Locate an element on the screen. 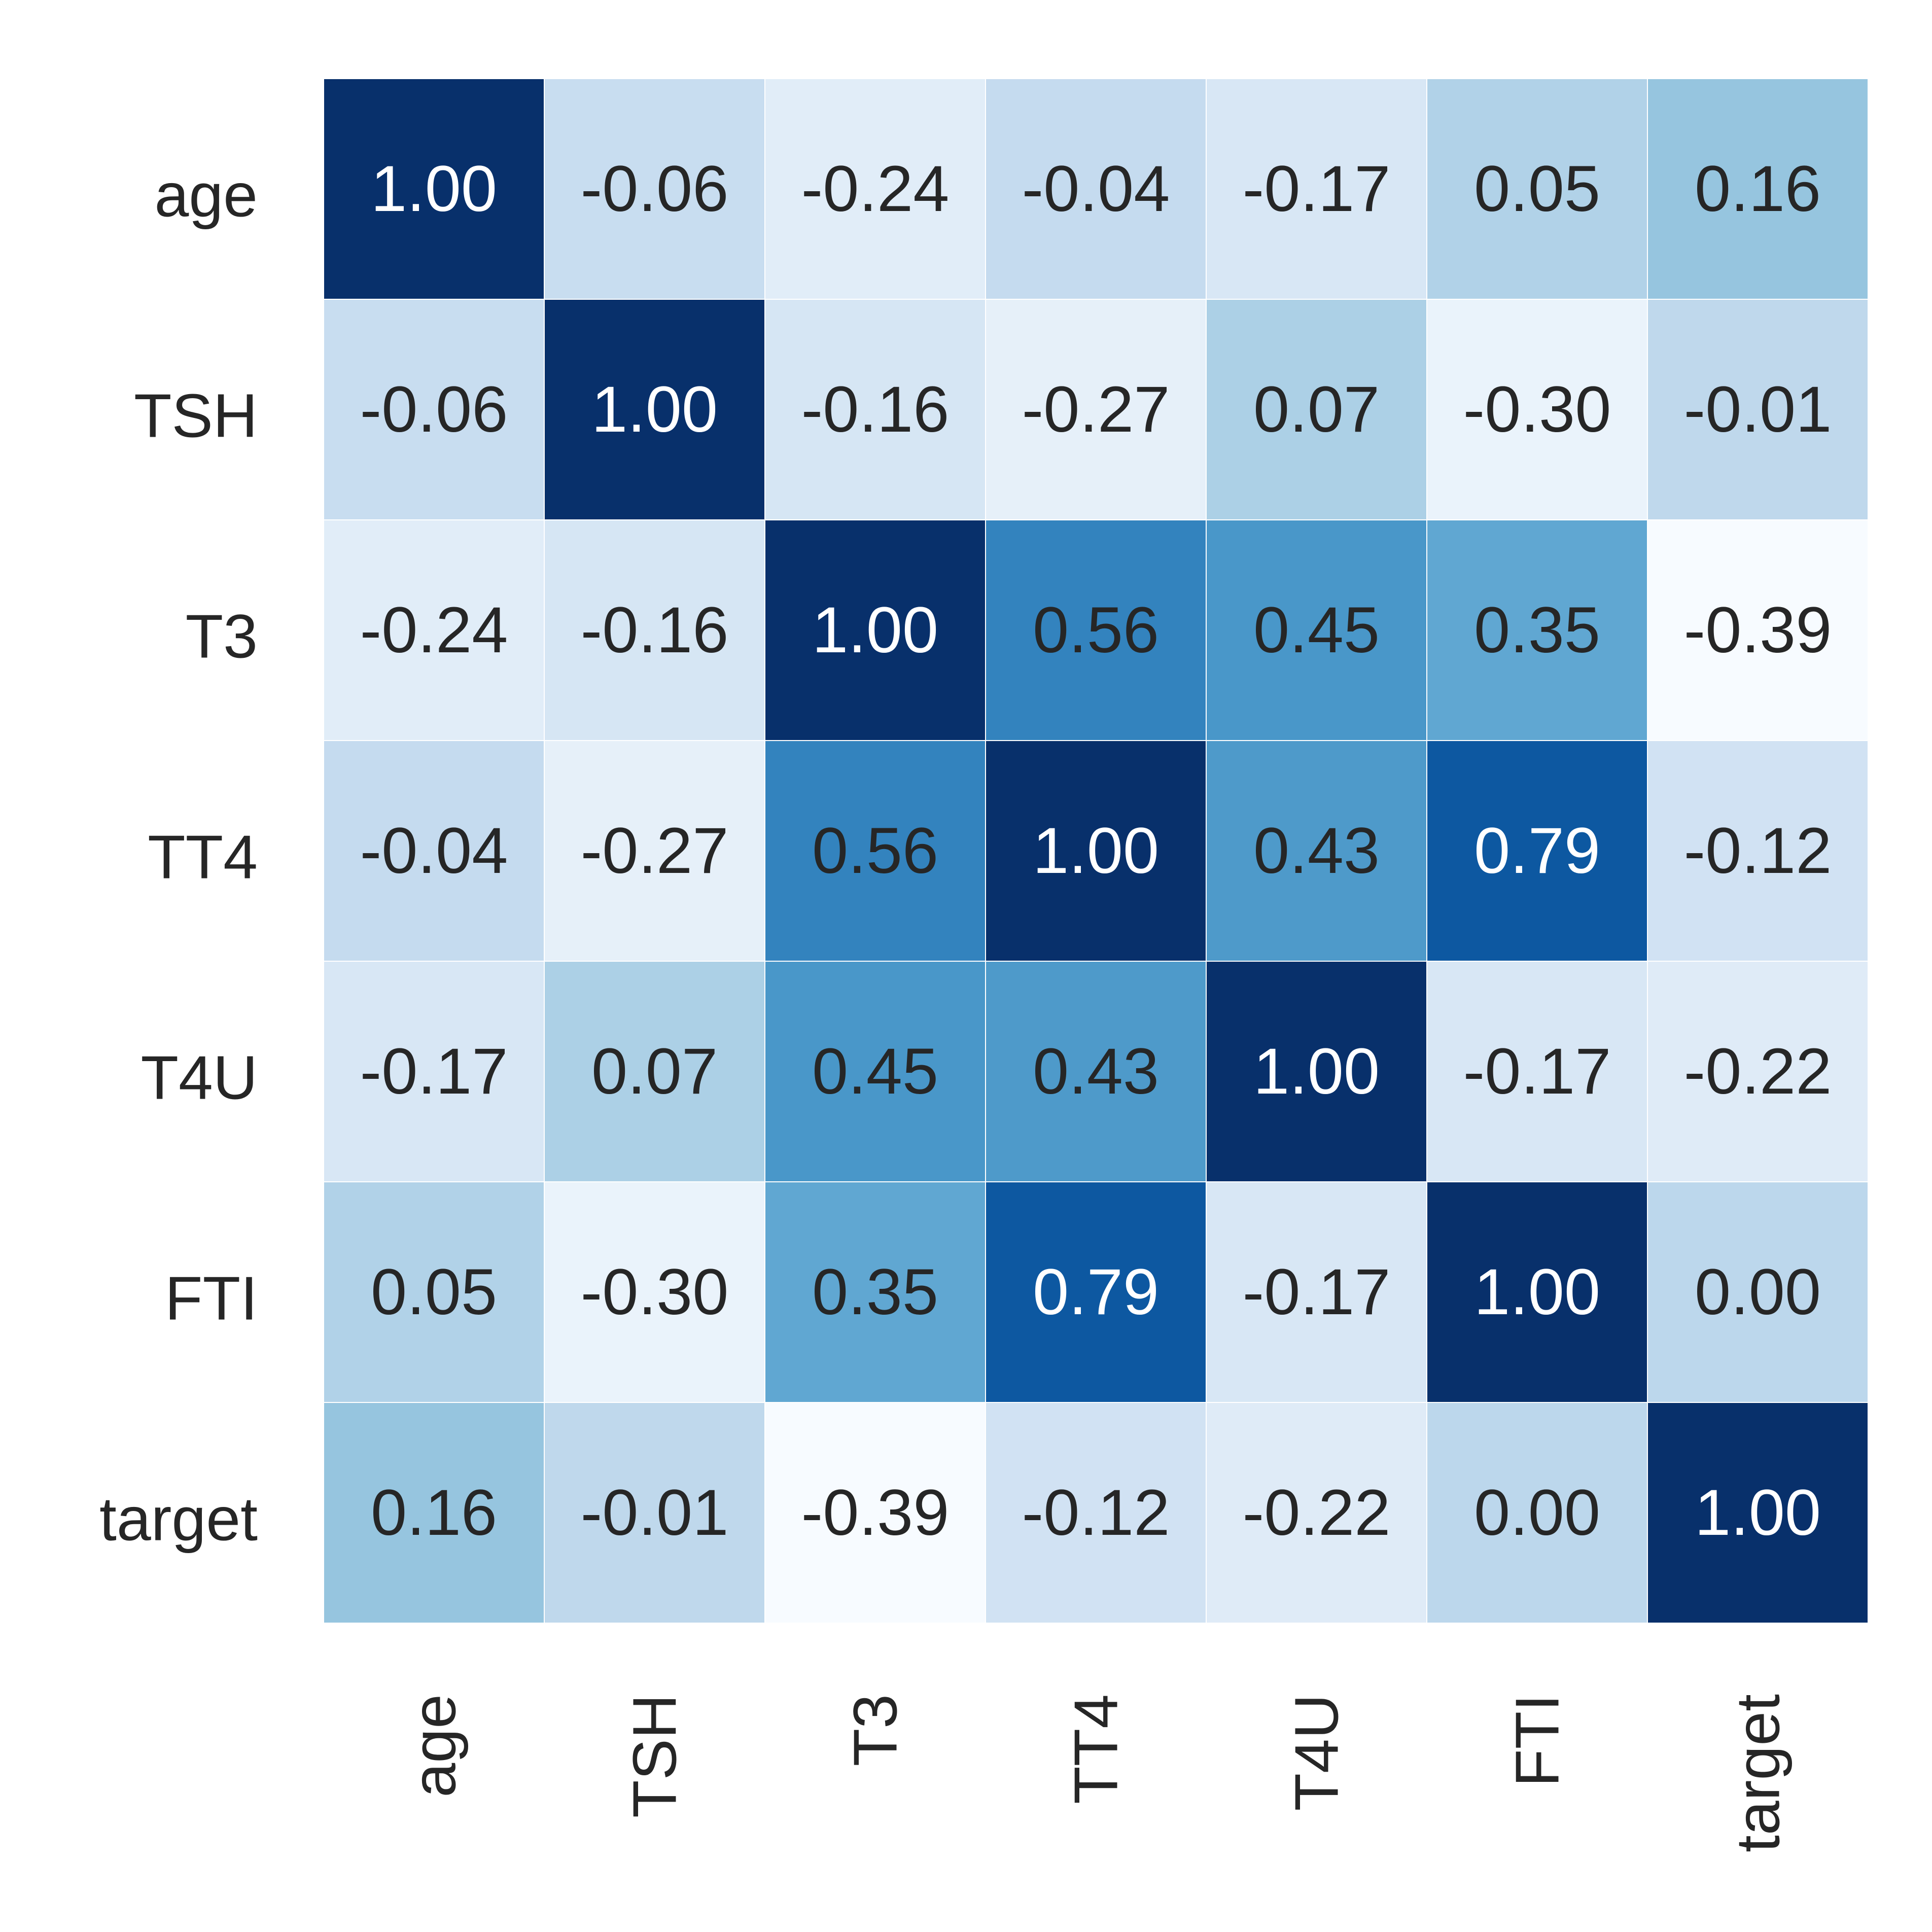  y-axis-tick-labels: age TSH T3 TT4 T4U FTI target is located at coordinates (178, 857).